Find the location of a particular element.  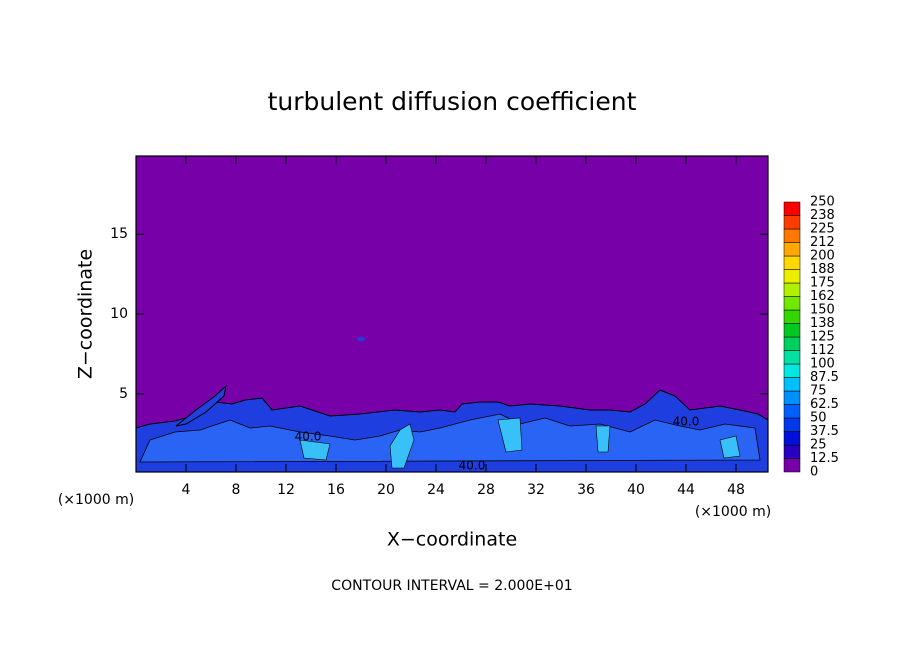

x-tick-label: 8 is located at coordinates (236, 490).